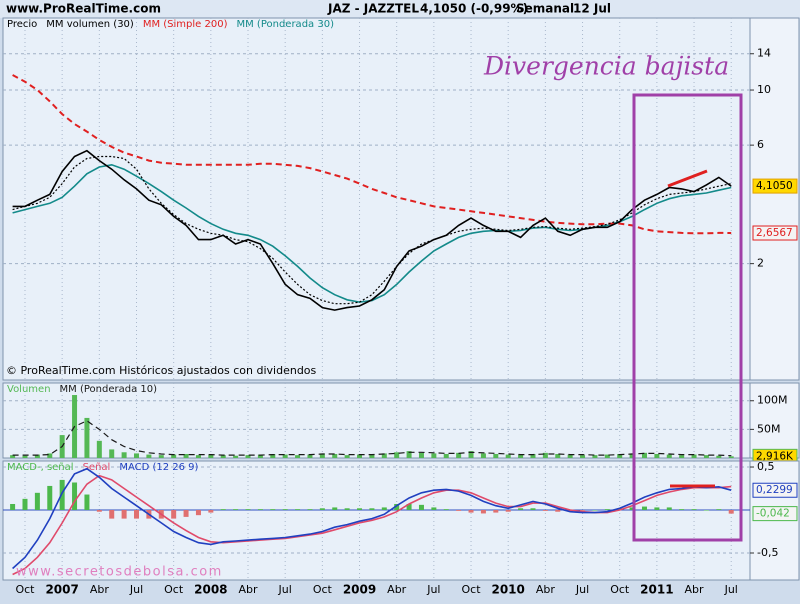 The image size is (800, 604). What do you see at coordinates (359, 590) in the screenshot?
I see `x-tick-label: 2009` at bounding box center [359, 590].